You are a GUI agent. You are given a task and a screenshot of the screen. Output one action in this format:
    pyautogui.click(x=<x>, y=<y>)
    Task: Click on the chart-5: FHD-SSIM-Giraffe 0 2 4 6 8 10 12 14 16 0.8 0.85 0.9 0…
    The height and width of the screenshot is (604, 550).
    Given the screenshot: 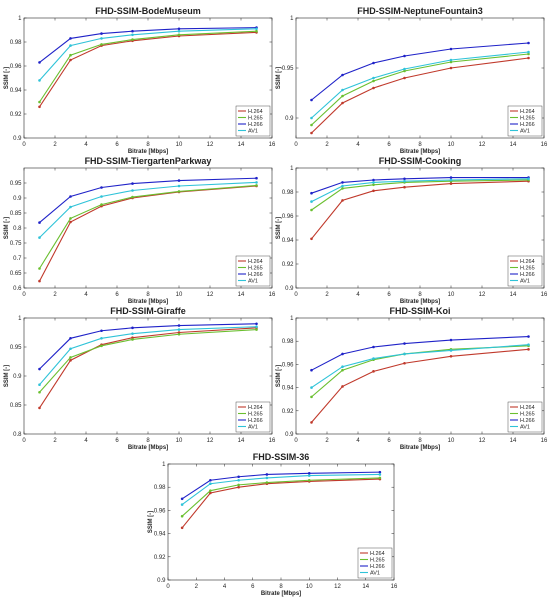 What is the action you would take?
    pyautogui.click(x=140, y=378)
    